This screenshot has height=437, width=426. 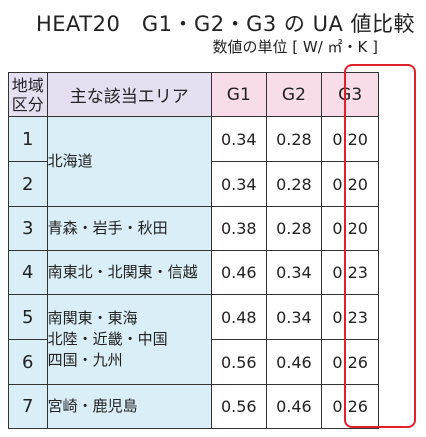 What do you see at coordinates (238, 228) in the screenshot?
I see `g1-value: 0.38` at bounding box center [238, 228].